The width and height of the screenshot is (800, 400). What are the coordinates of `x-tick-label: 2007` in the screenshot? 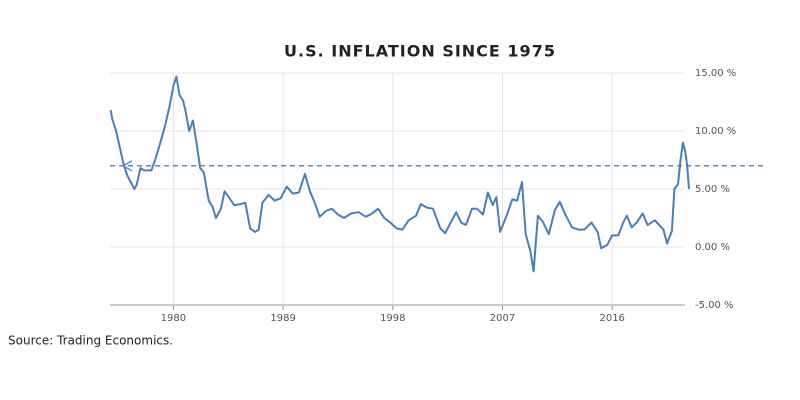 It's located at (502, 318).